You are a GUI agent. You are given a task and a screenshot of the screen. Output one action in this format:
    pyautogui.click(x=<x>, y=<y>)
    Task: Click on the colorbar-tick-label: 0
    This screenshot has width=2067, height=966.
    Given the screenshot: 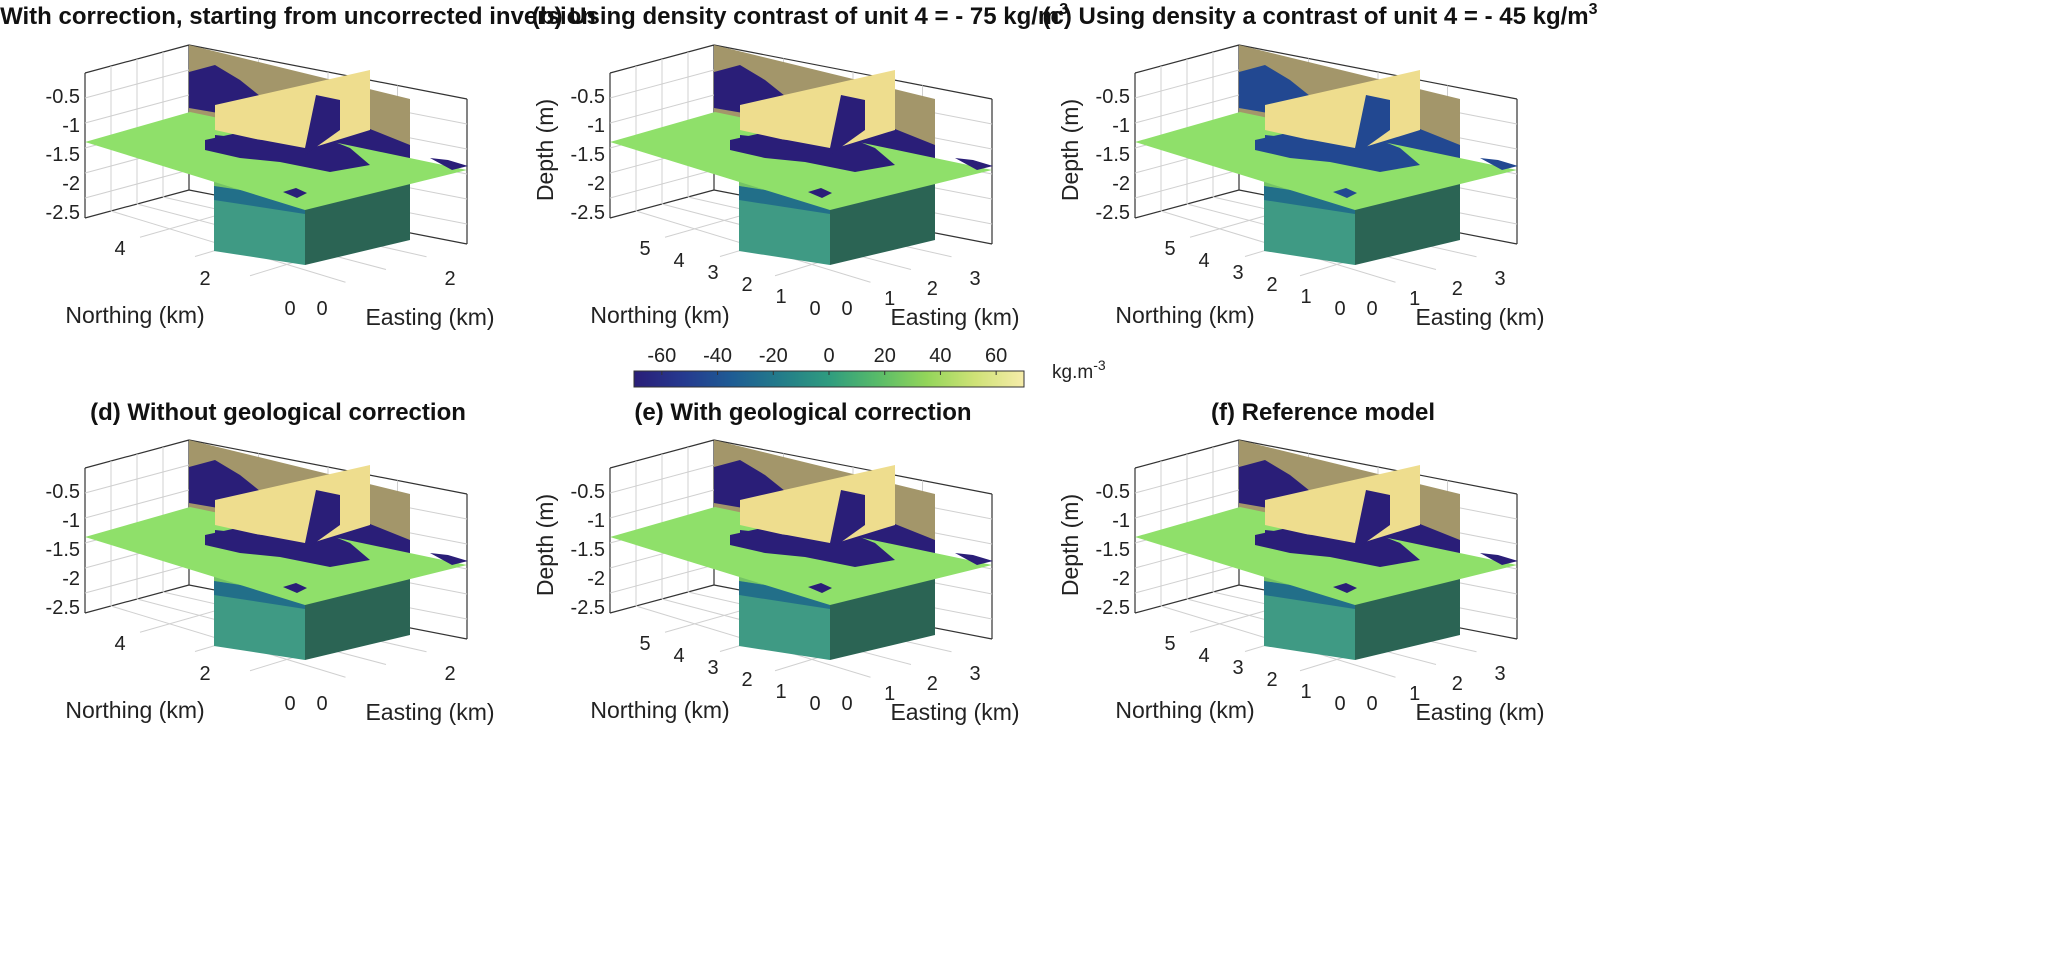 What is the action you would take?
    pyautogui.click(x=828, y=356)
    